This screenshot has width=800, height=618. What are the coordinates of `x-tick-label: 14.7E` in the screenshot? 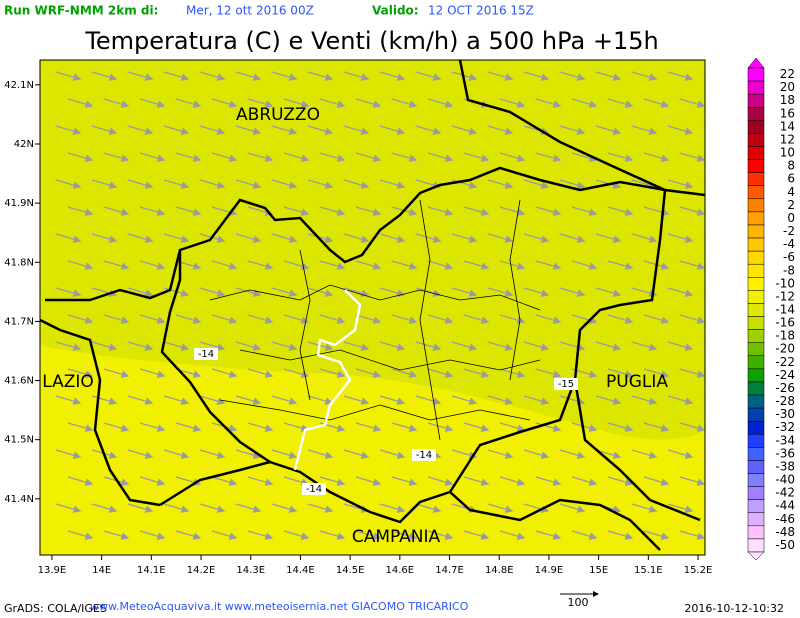 It's located at (449, 570).